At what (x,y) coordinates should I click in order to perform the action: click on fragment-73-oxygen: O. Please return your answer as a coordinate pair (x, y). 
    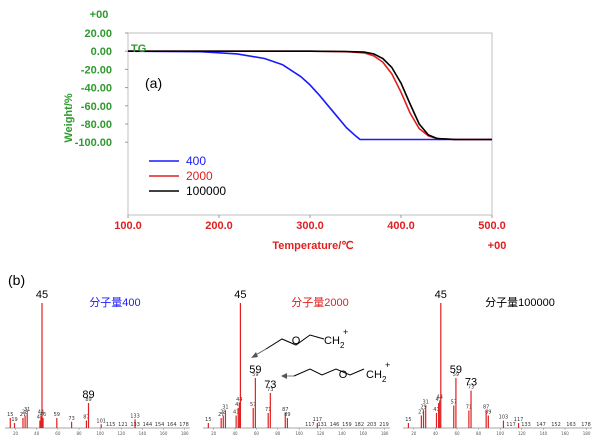
    Looking at the image, I should click on (343, 375).